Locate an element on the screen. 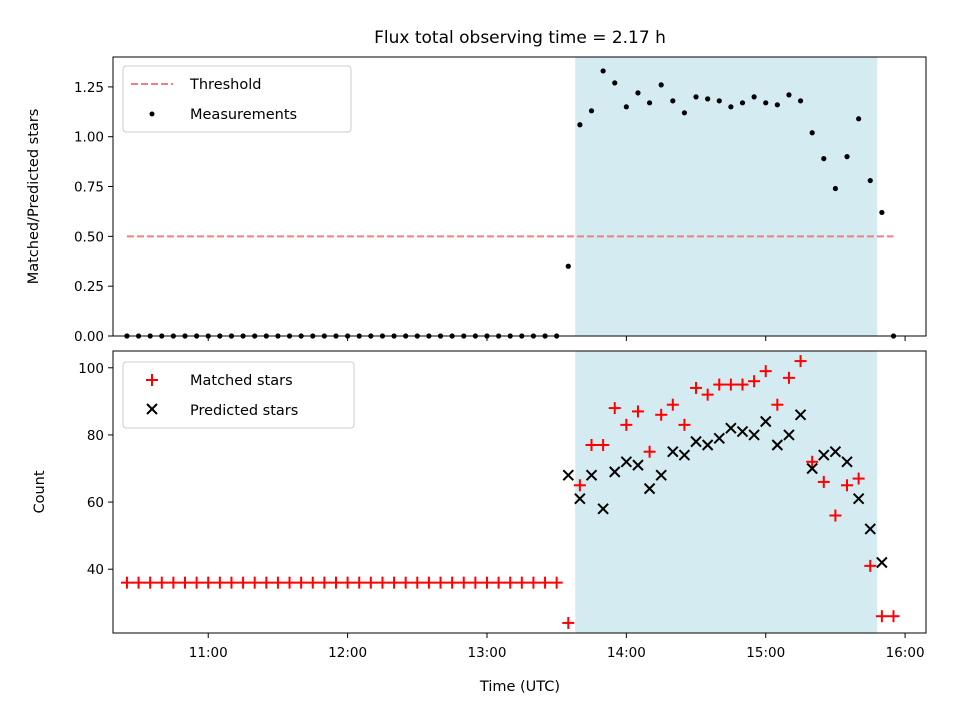 This screenshot has height=720, width=960. top-y-tick-label: 0.75 is located at coordinates (89, 188).